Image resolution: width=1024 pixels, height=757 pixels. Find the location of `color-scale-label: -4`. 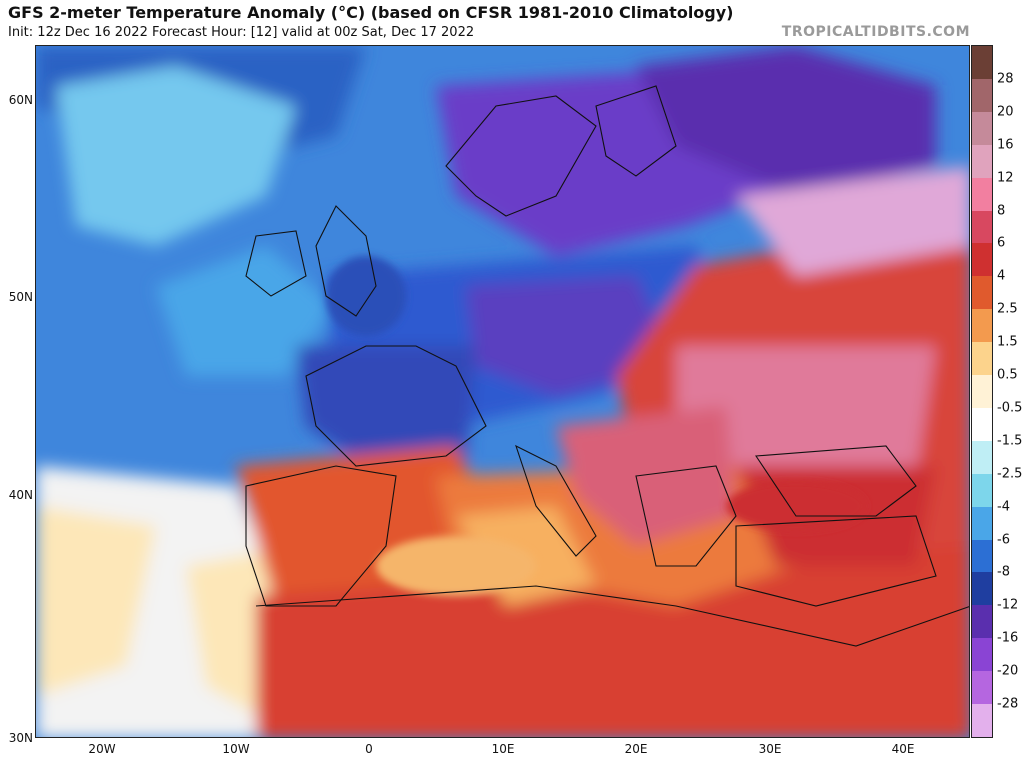

color-scale-label: -4 is located at coordinates (1003, 507).